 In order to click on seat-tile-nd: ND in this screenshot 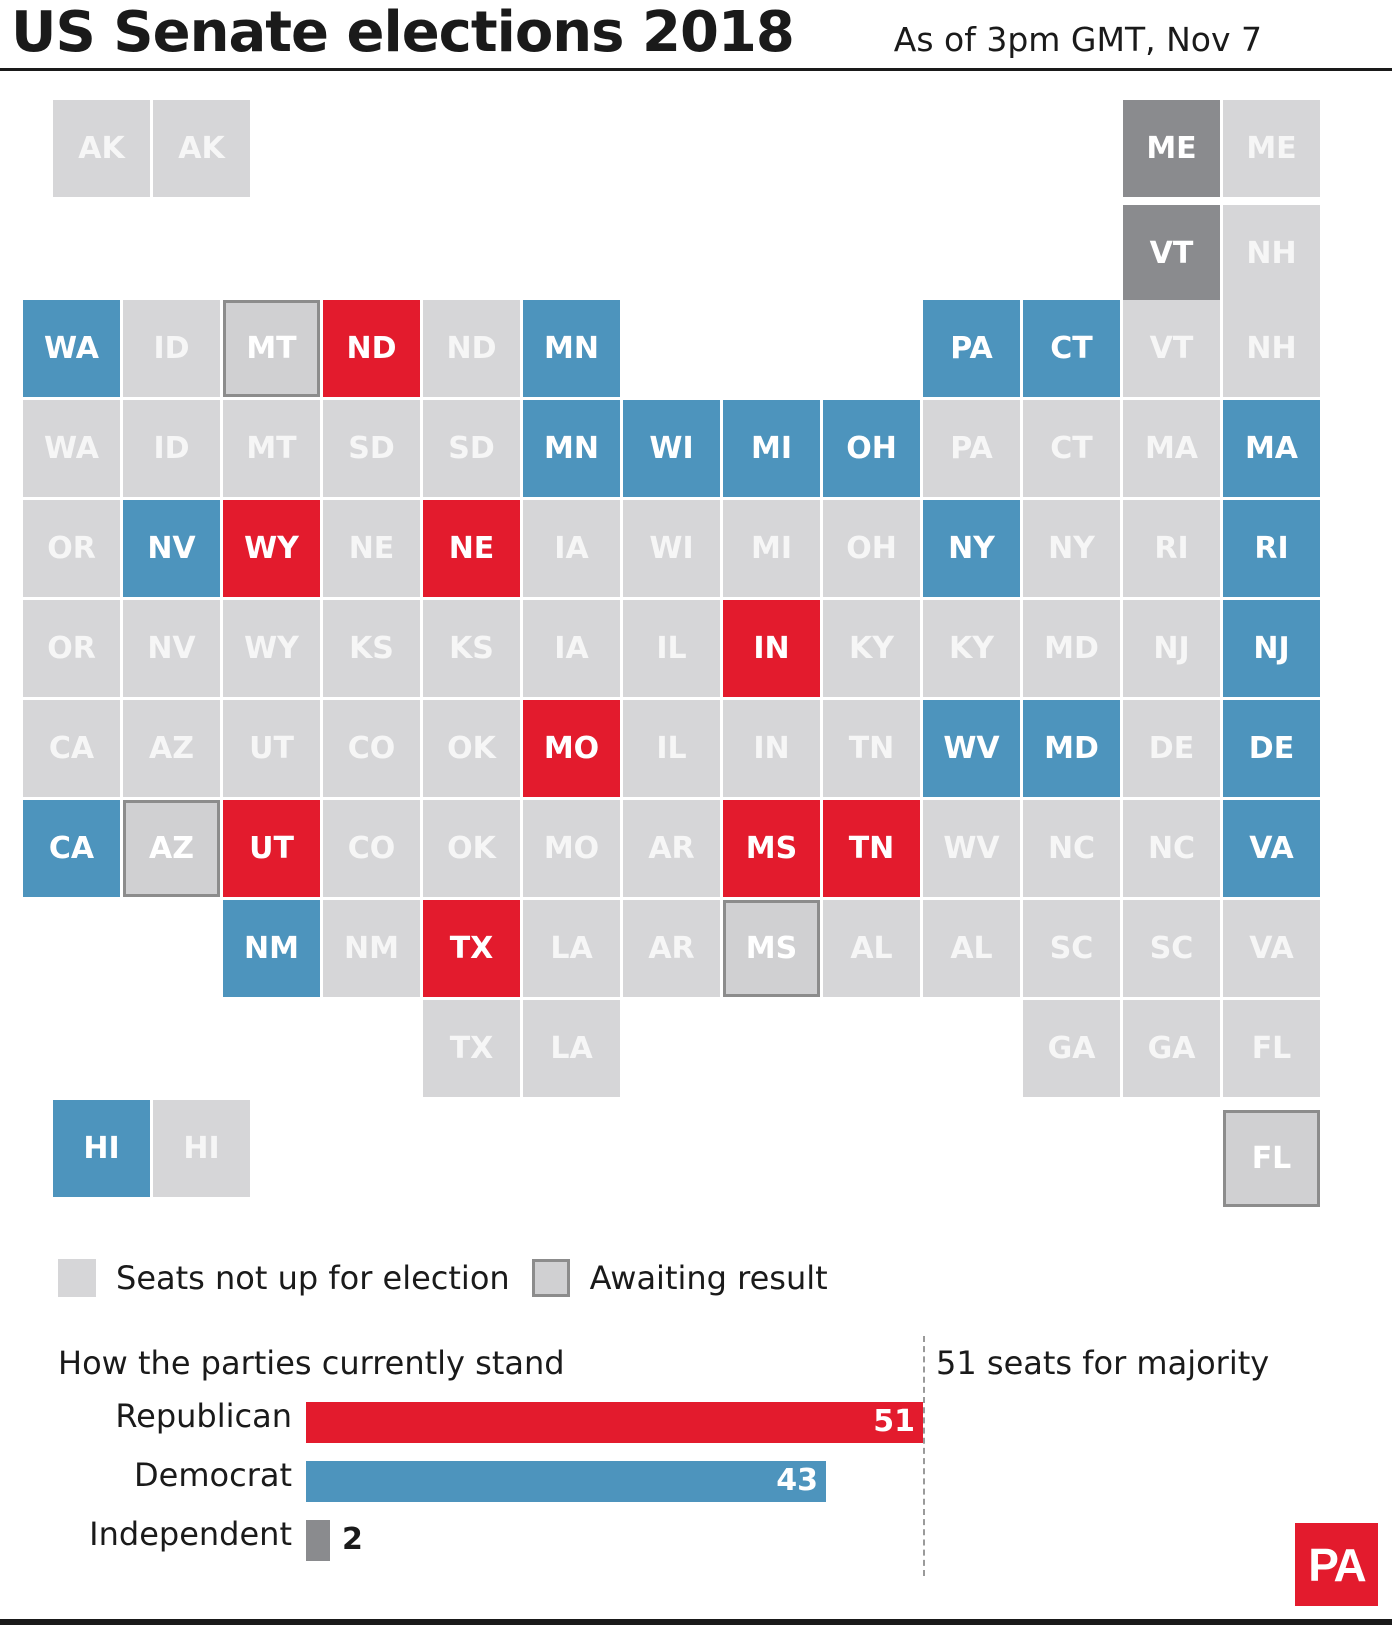, I will do `click(471, 348)`.